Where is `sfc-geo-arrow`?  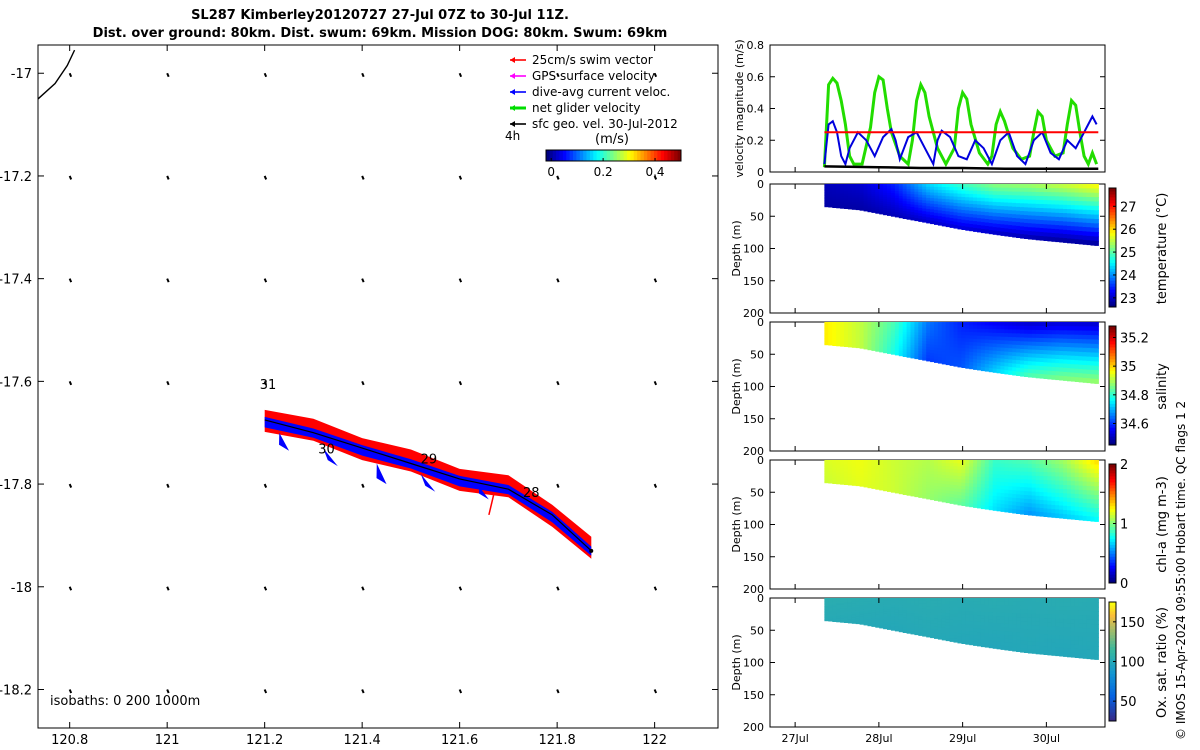 sfc-geo-arrow is located at coordinates (168, 177).